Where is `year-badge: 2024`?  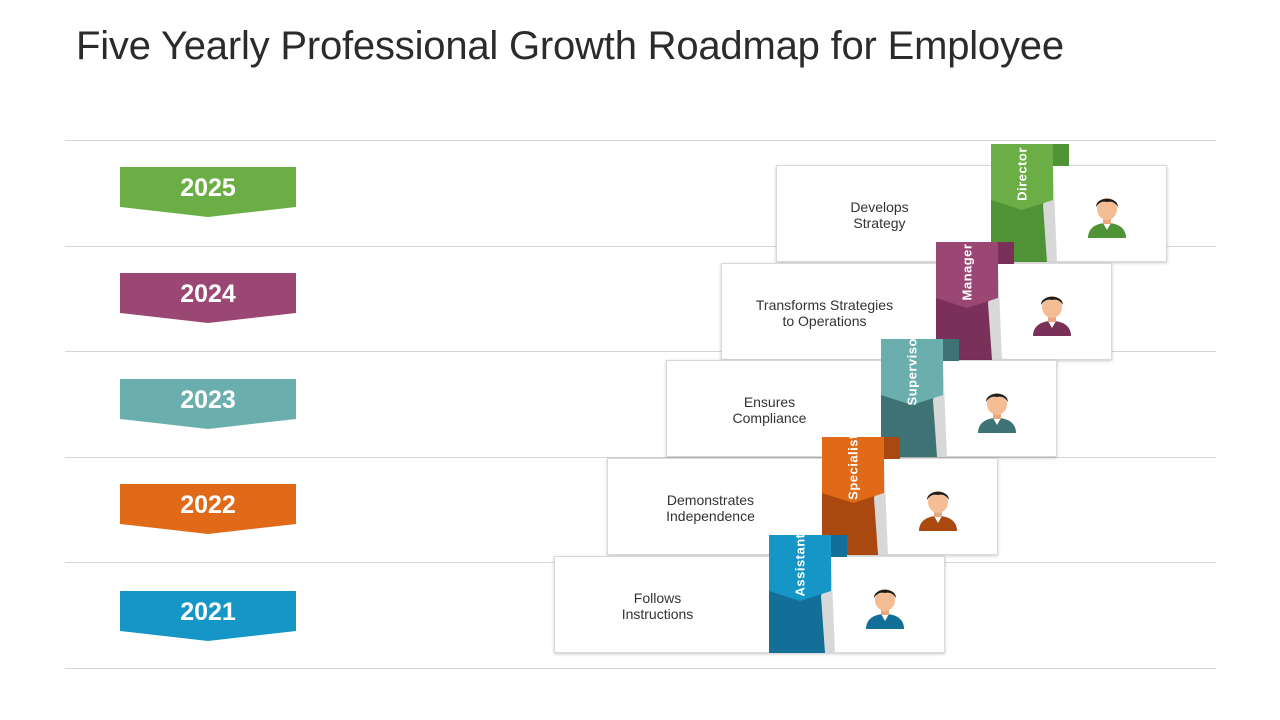
year-badge: 2024 is located at coordinates (208, 298).